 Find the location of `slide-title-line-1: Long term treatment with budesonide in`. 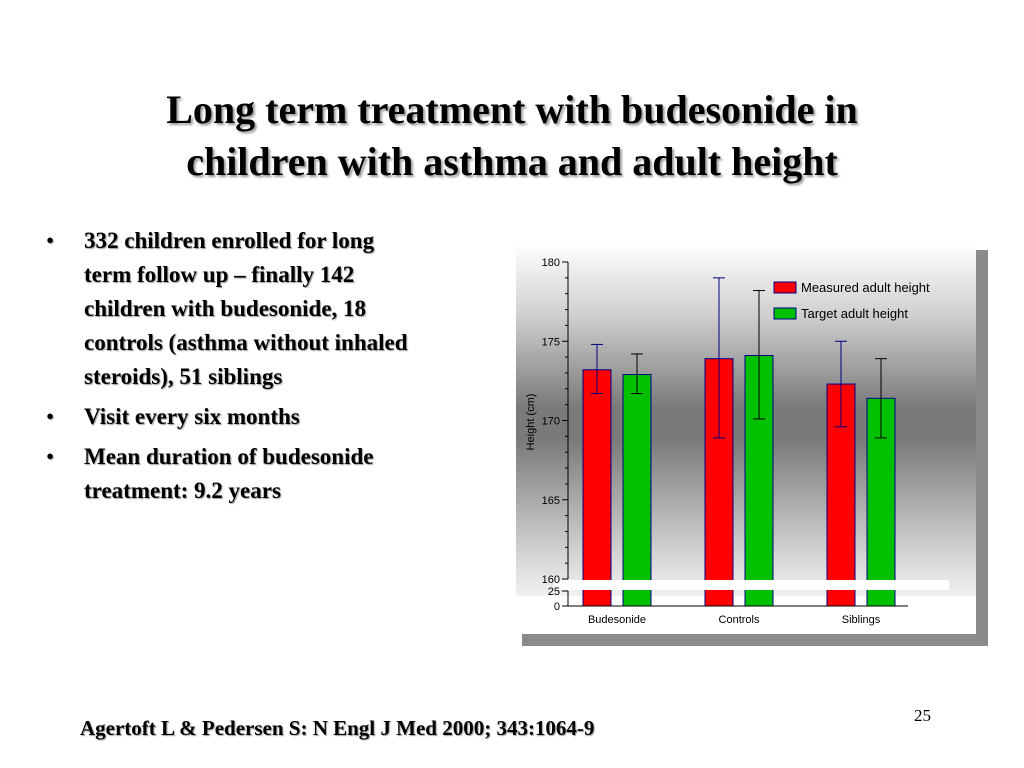

slide-title-line-1: Long term treatment with budesonide in is located at coordinates (512, 109).